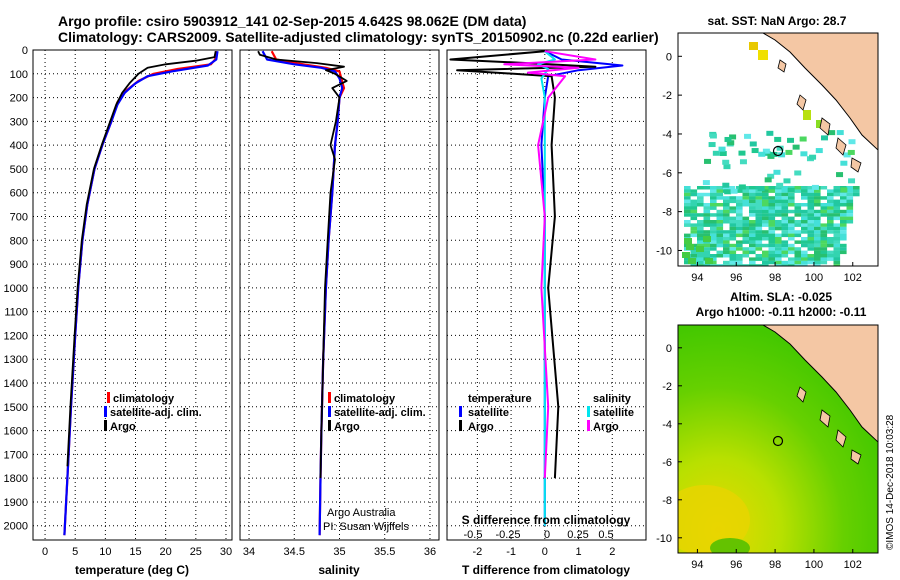  I want to click on credit-argo-australia: Argo Australia, so click(361, 513).